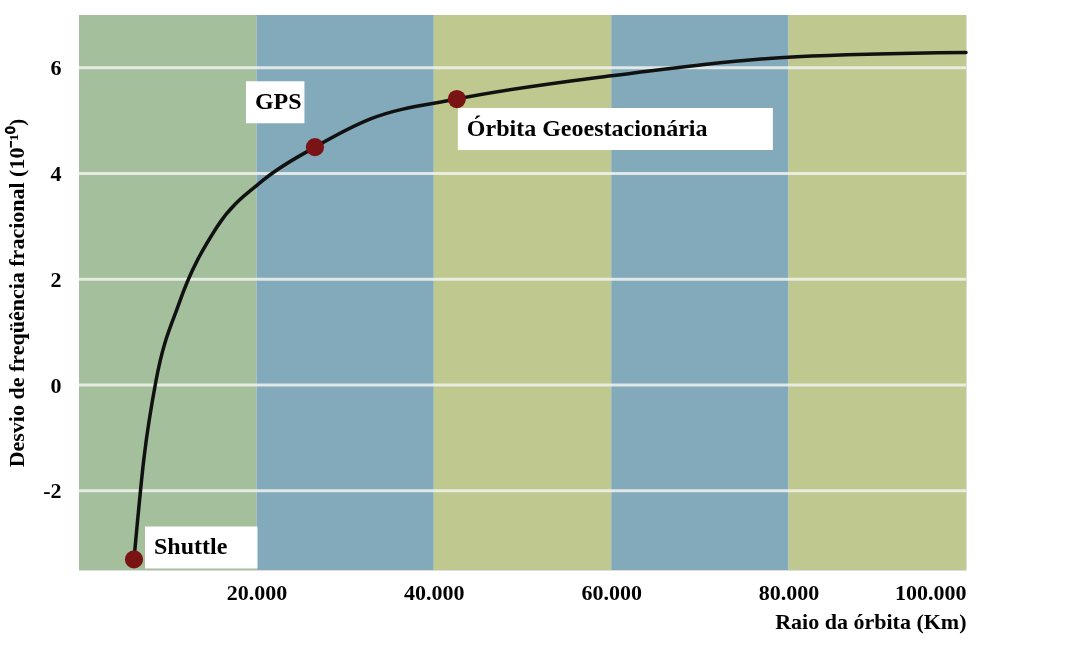  What do you see at coordinates (278, 101) in the screenshot?
I see `annotation: GPS` at bounding box center [278, 101].